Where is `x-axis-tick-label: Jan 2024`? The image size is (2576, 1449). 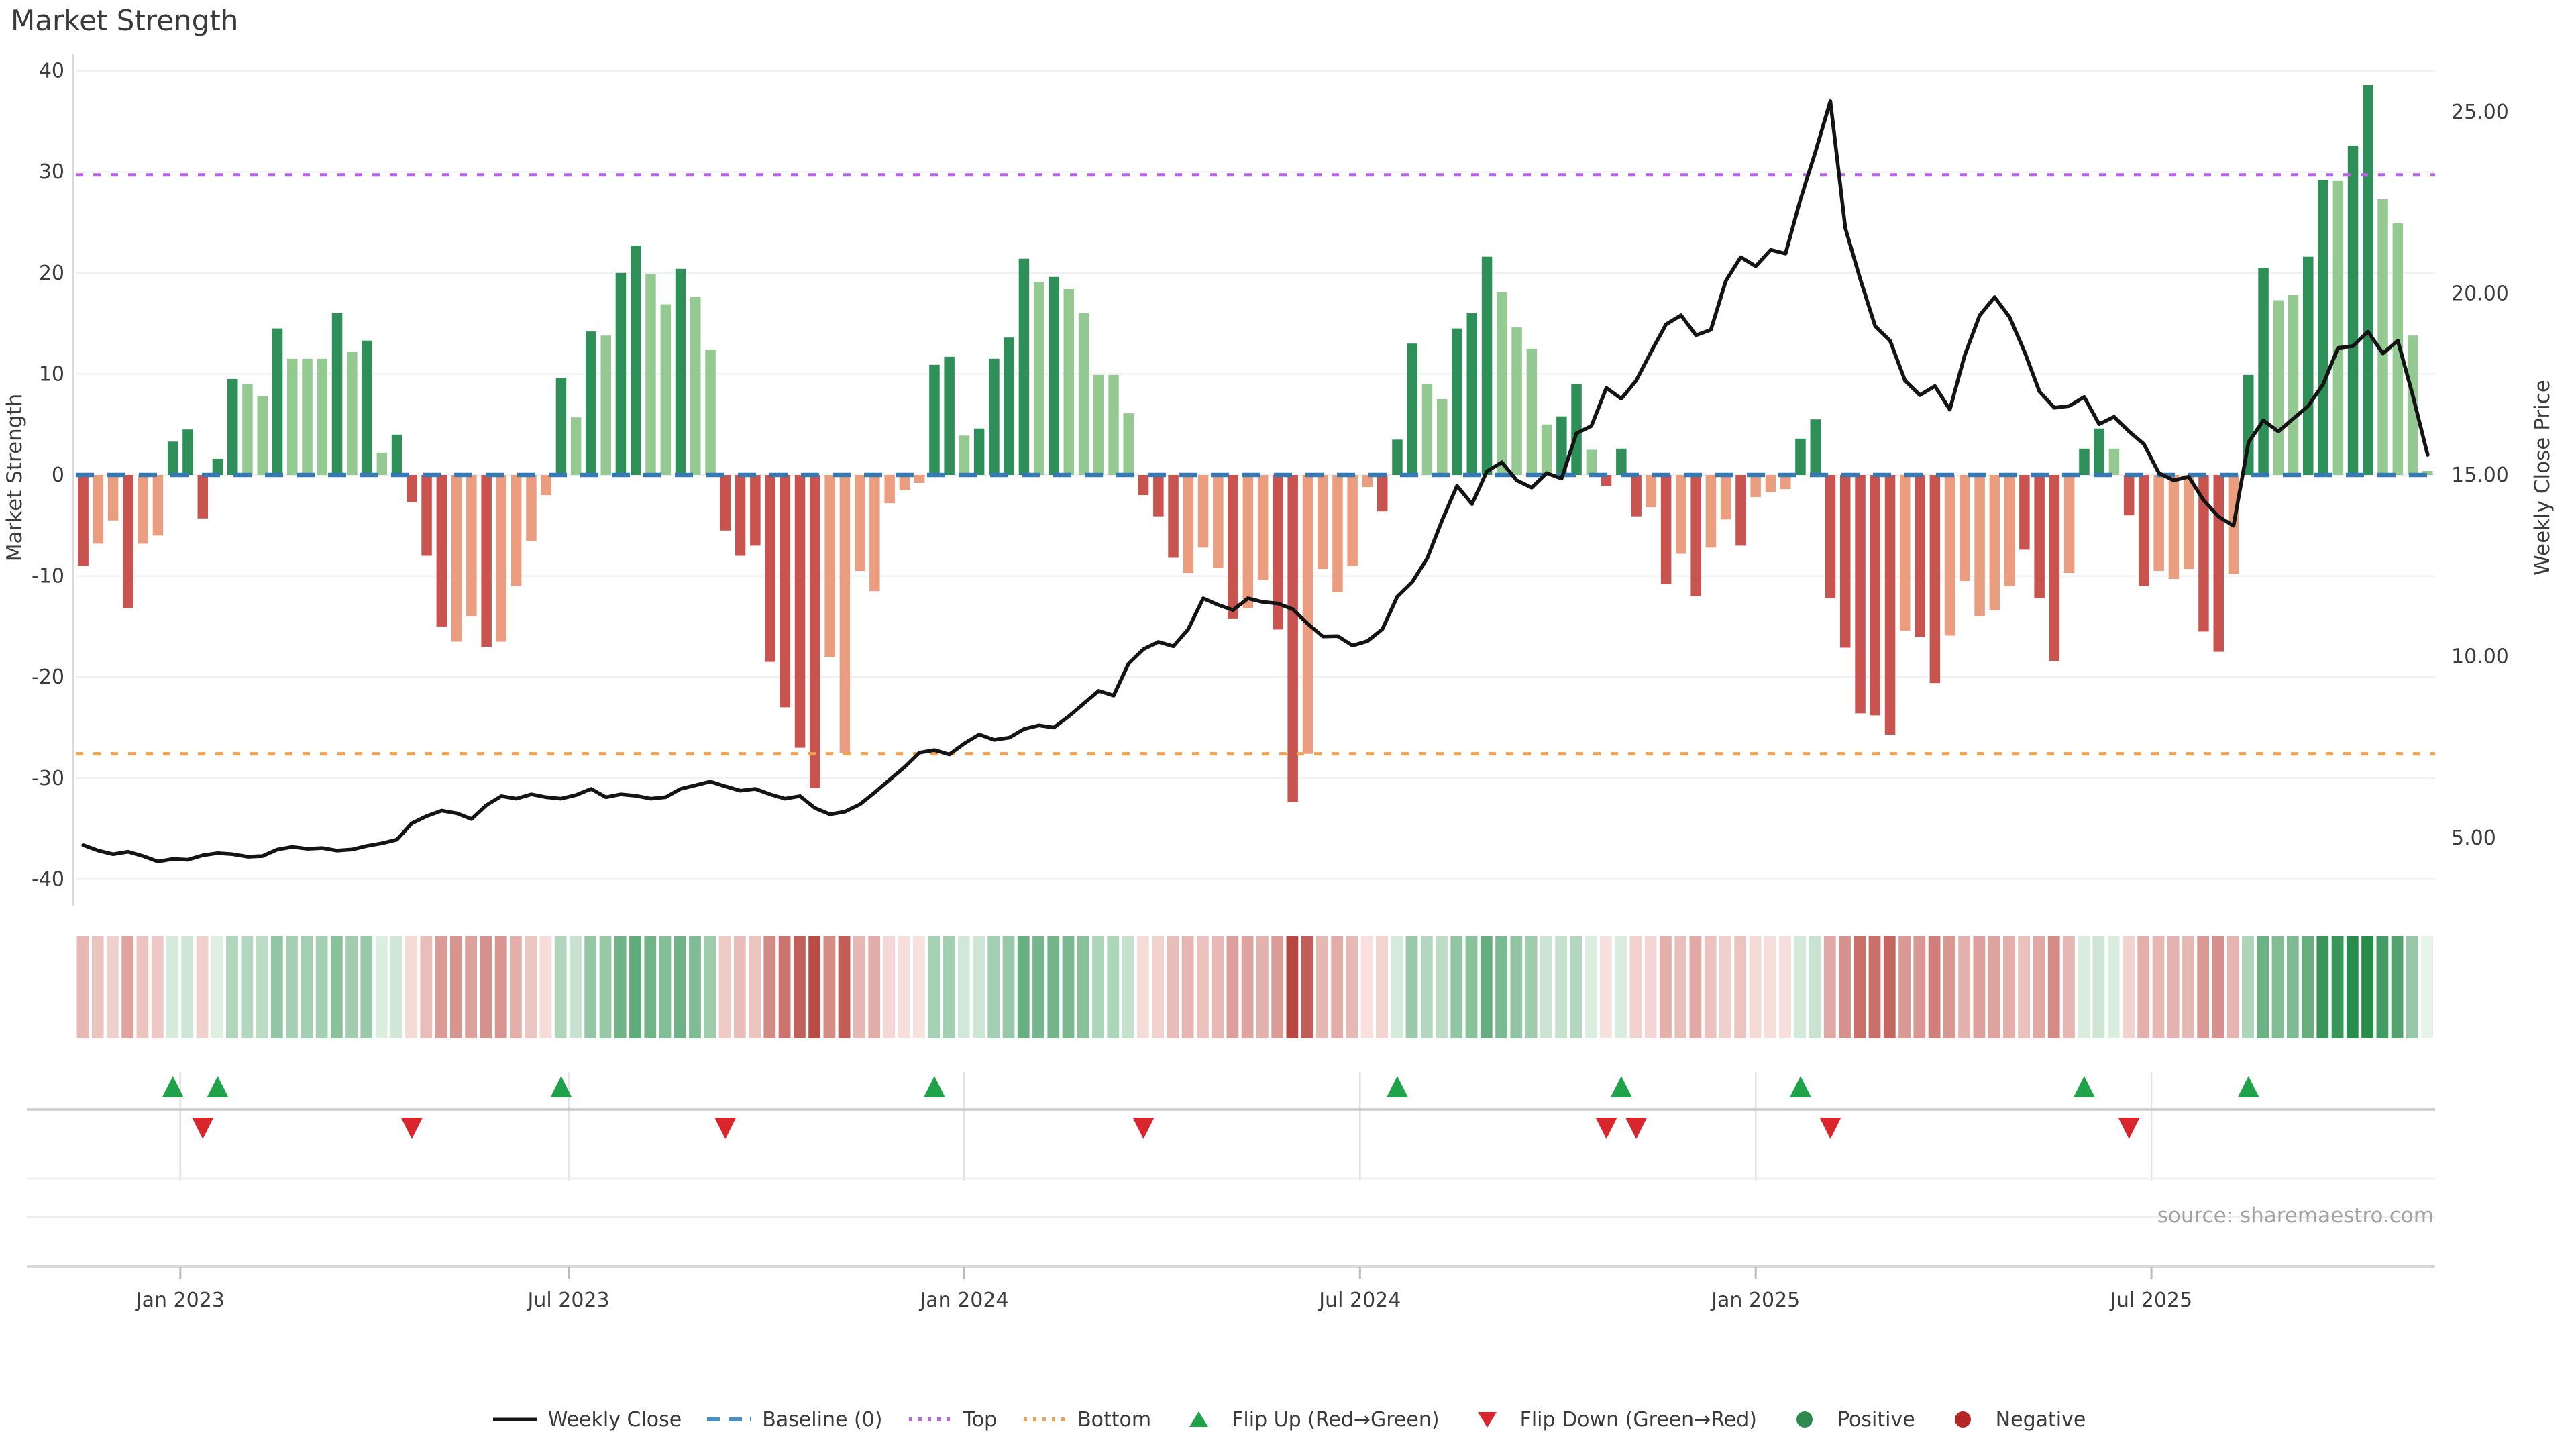 x-axis-tick-label: Jan 2024 is located at coordinates (963, 1300).